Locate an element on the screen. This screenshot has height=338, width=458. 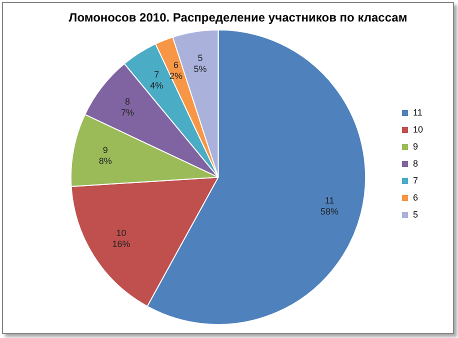
data-label: 4% is located at coordinates (157, 85).